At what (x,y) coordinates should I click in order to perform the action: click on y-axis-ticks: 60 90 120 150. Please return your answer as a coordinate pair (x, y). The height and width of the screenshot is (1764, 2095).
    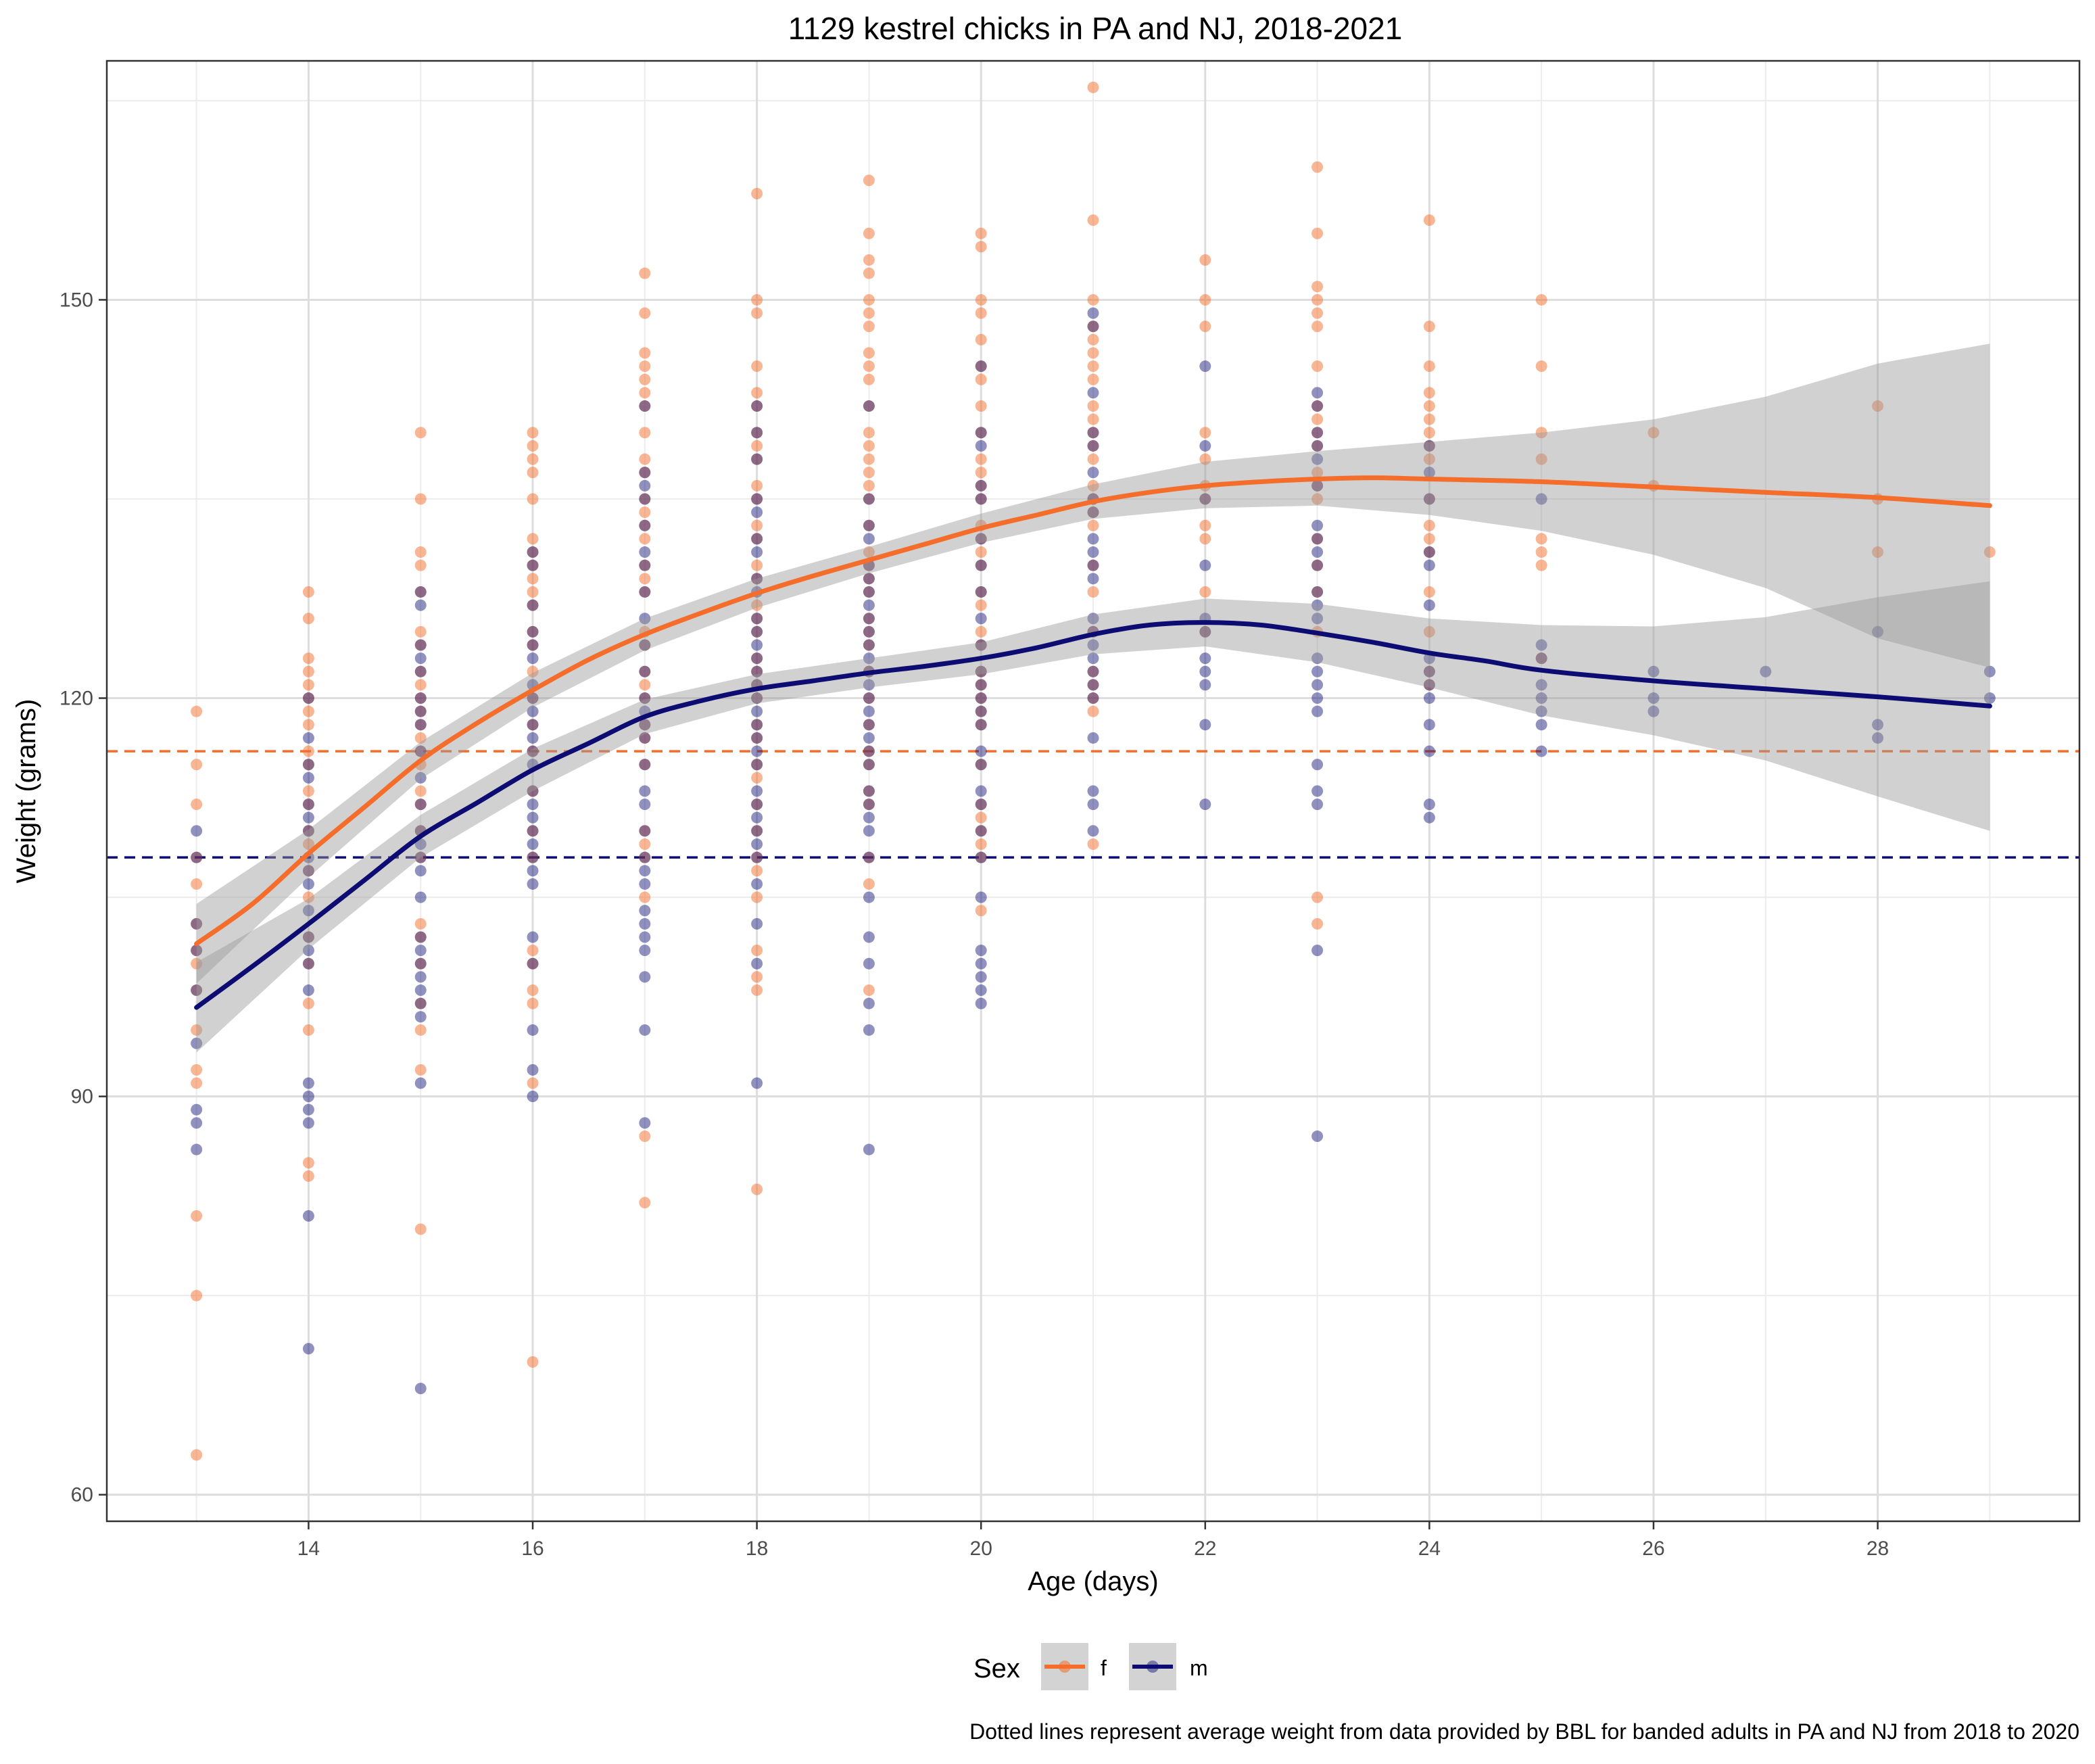
    Looking at the image, I should click on (83, 897).